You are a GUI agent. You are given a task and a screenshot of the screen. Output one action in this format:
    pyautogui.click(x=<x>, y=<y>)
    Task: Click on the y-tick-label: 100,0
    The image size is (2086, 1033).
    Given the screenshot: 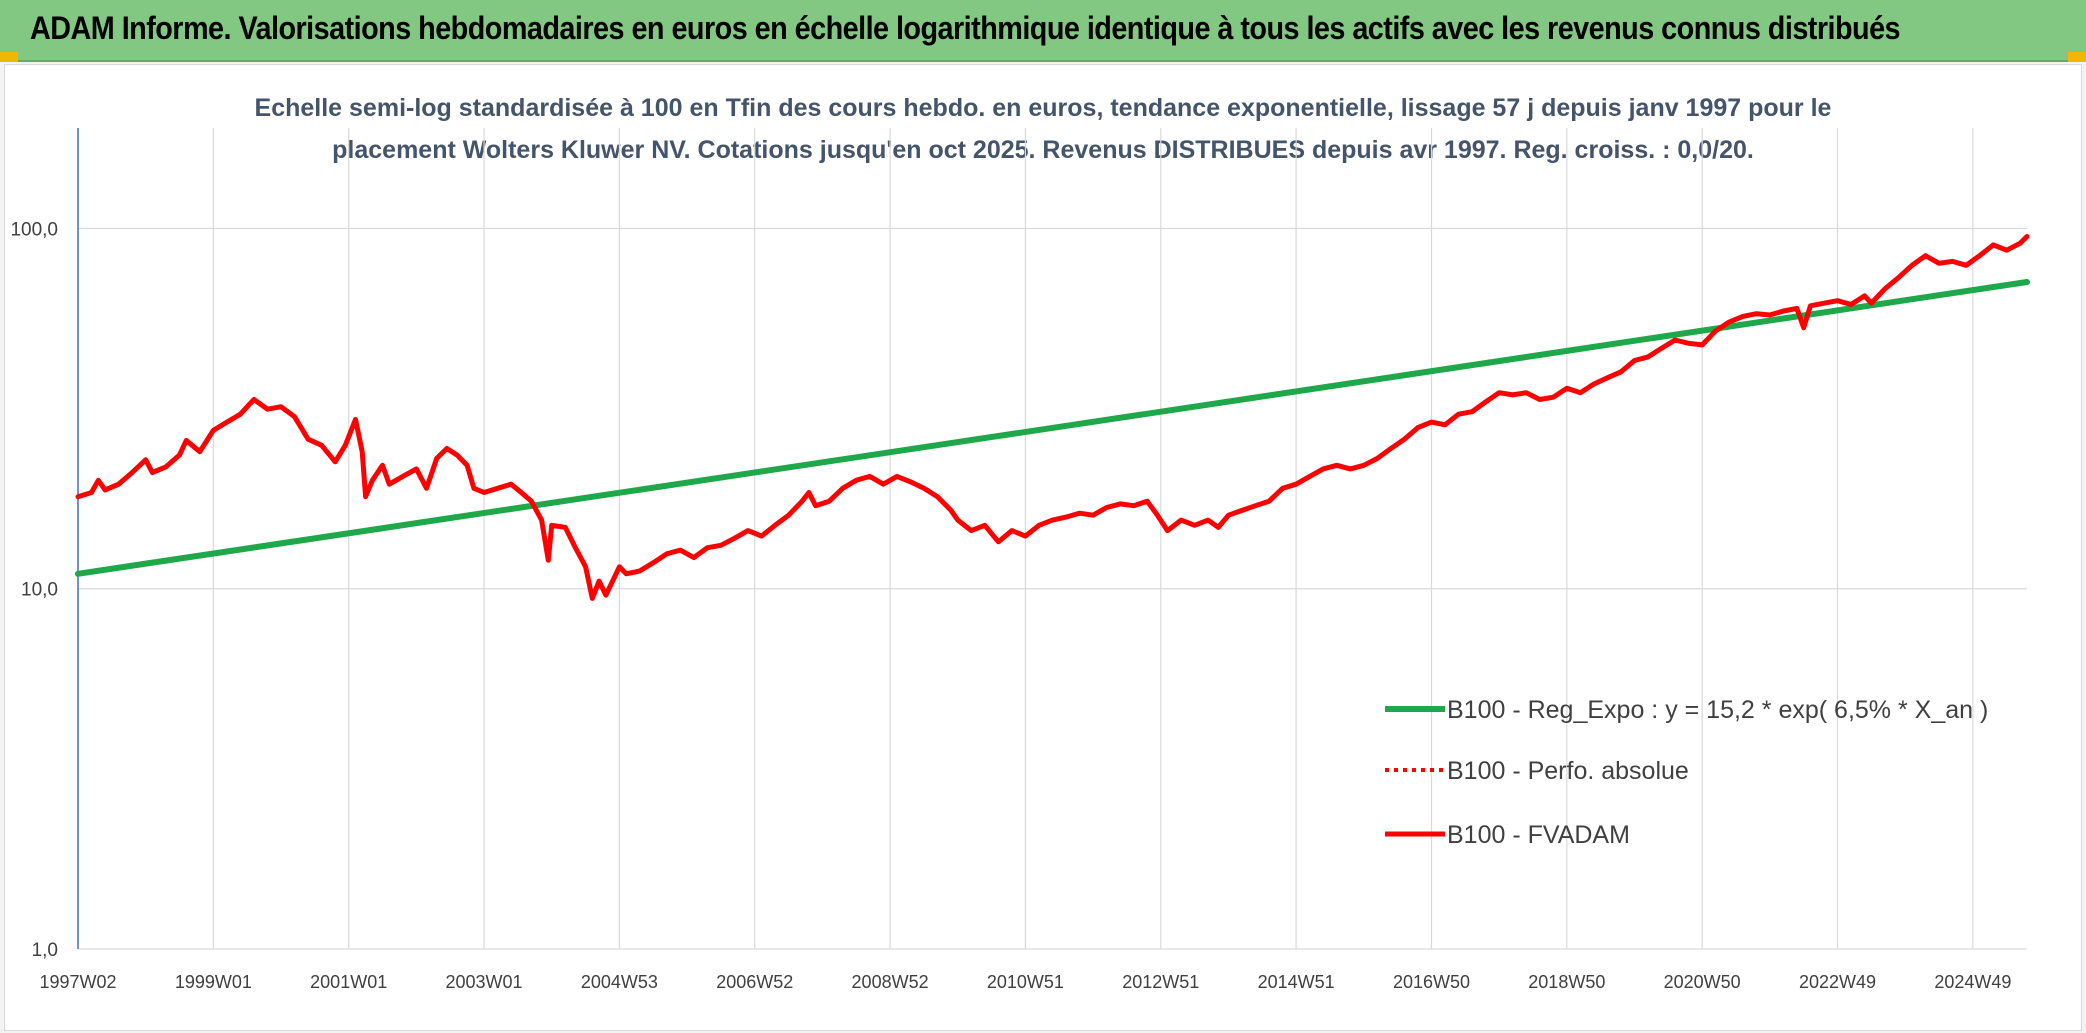 What is the action you would take?
    pyautogui.click(x=34, y=229)
    